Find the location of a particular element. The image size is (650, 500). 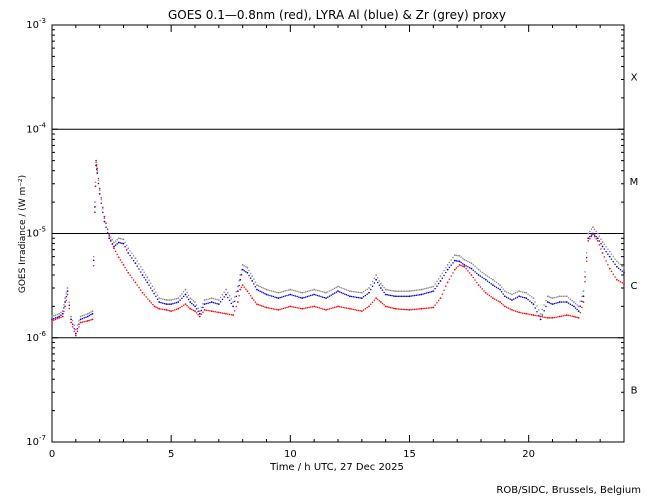

y-tick-label: 10-5 is located at coordinates (36, 233).